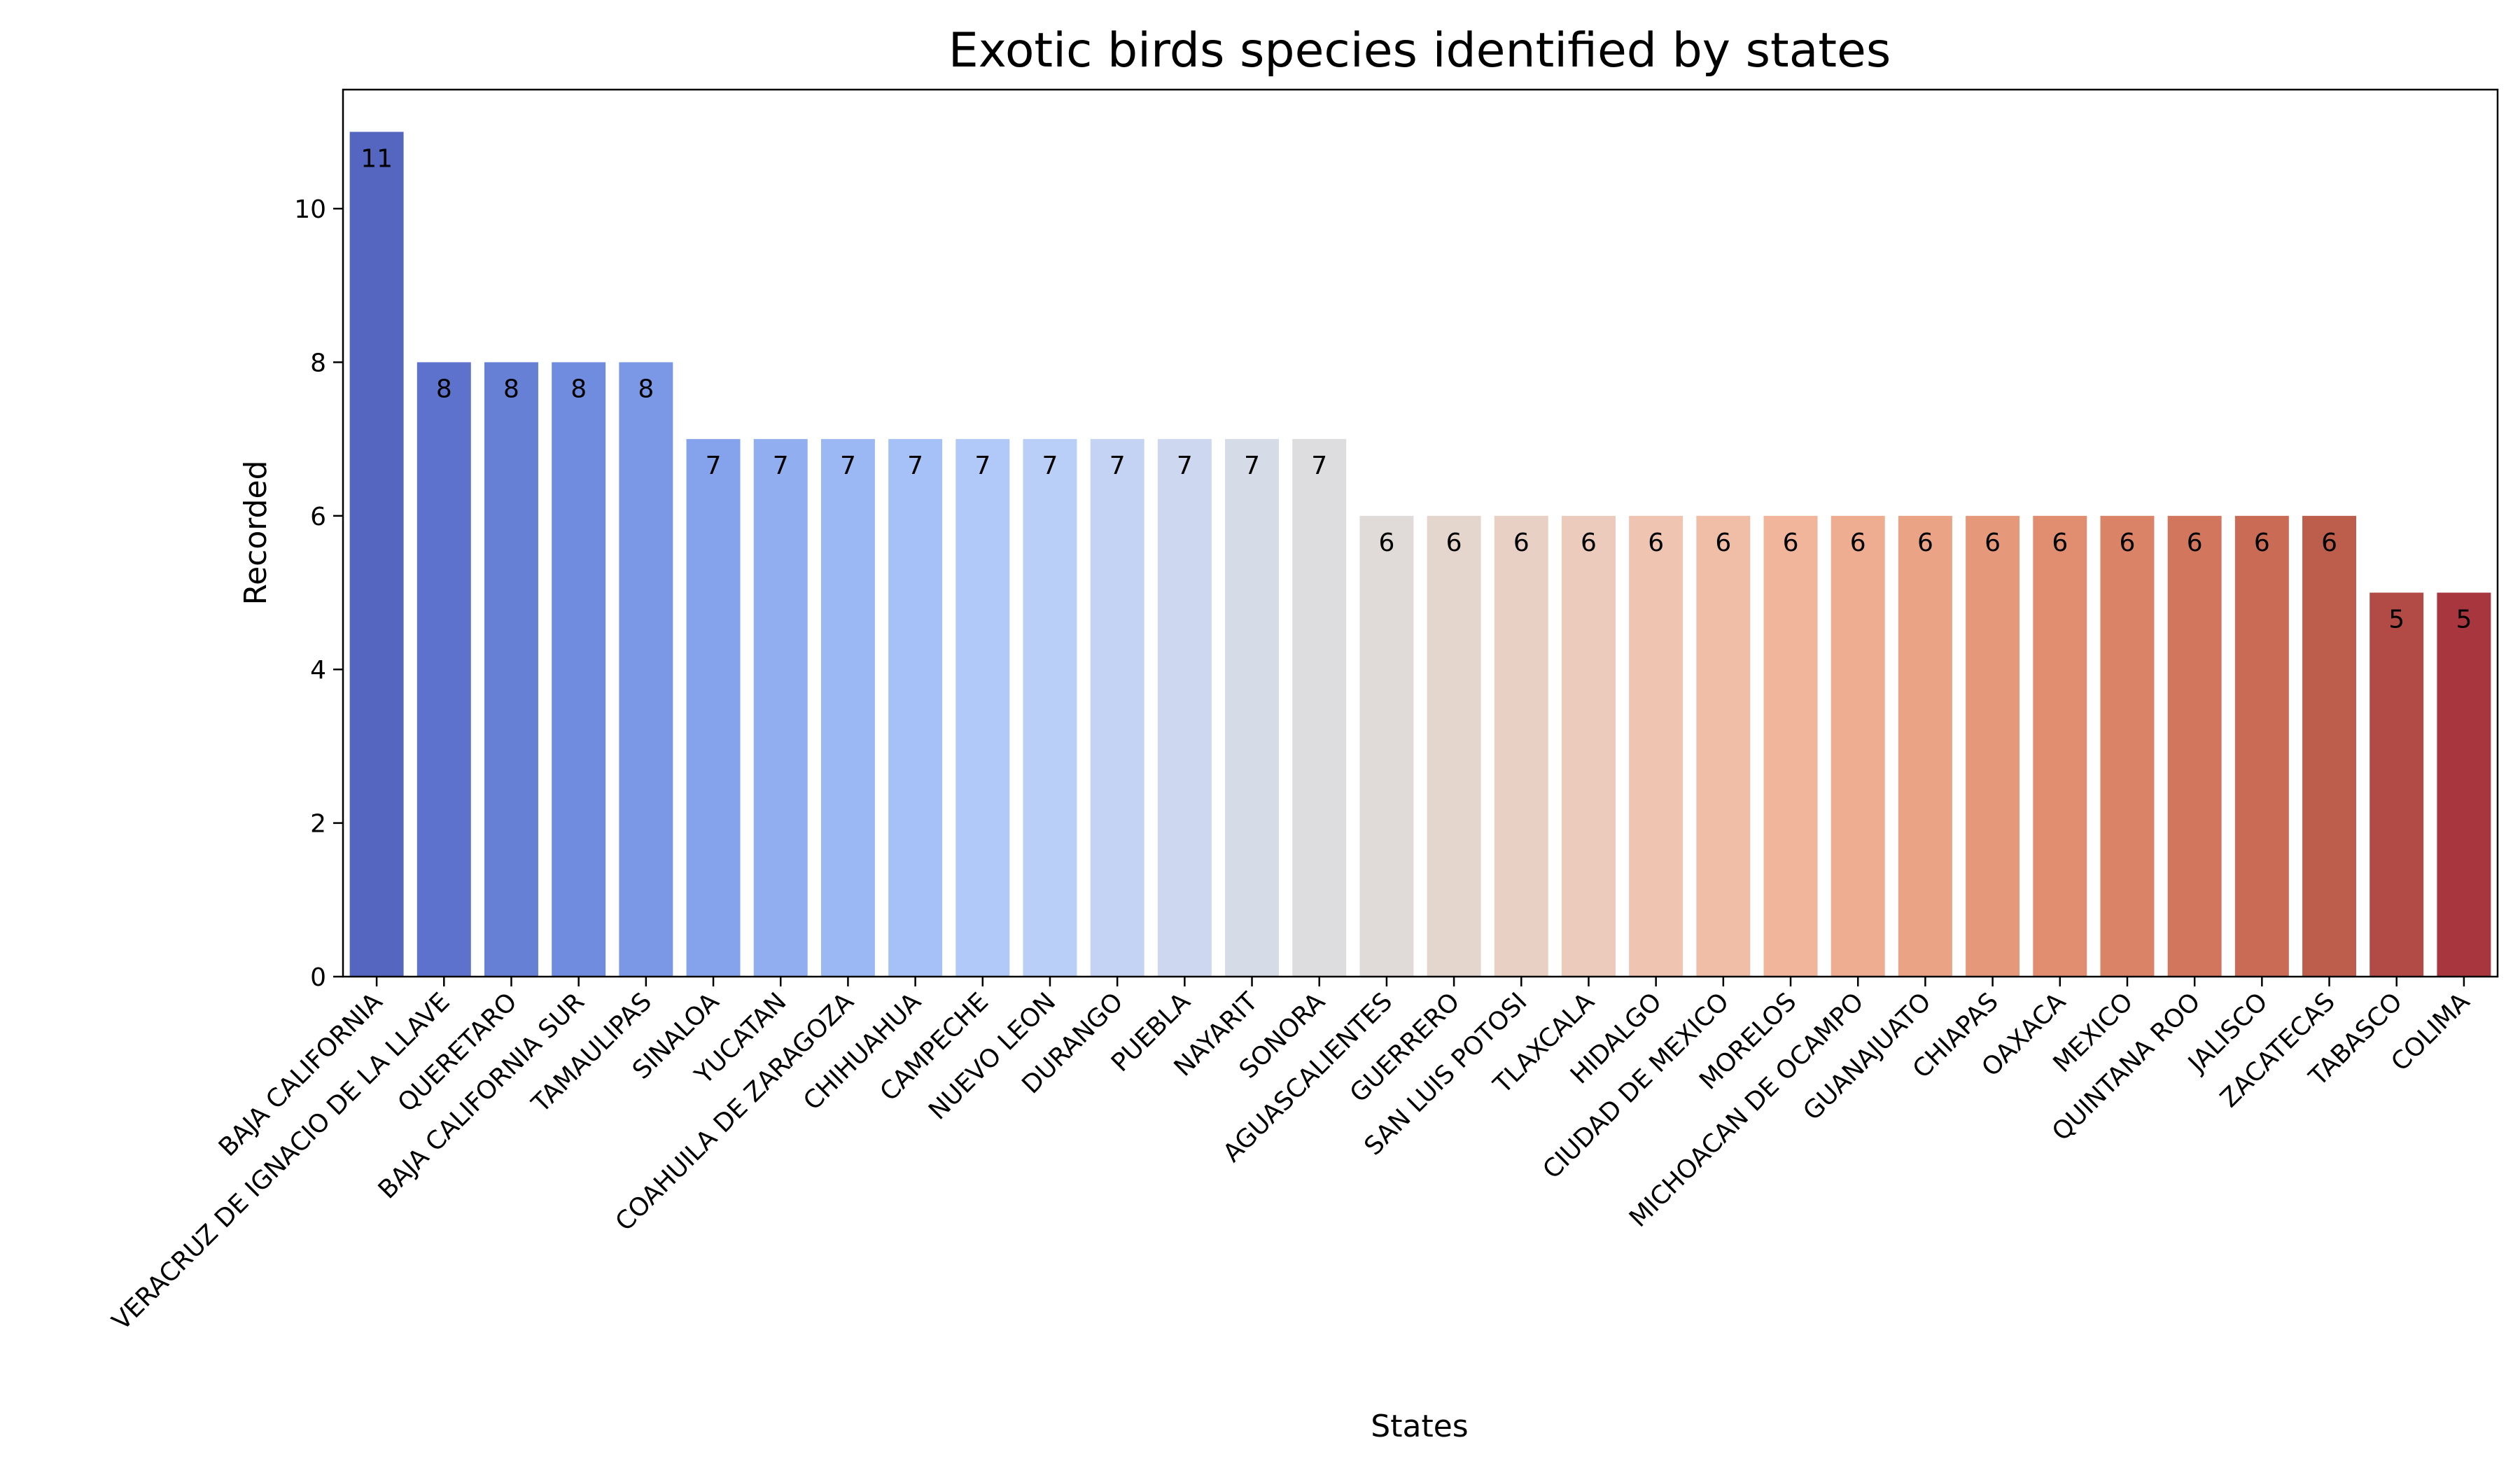  Describe the element at coordinates (318, 517) in the screenshot. I see `y-tick-label: 6` at that location.